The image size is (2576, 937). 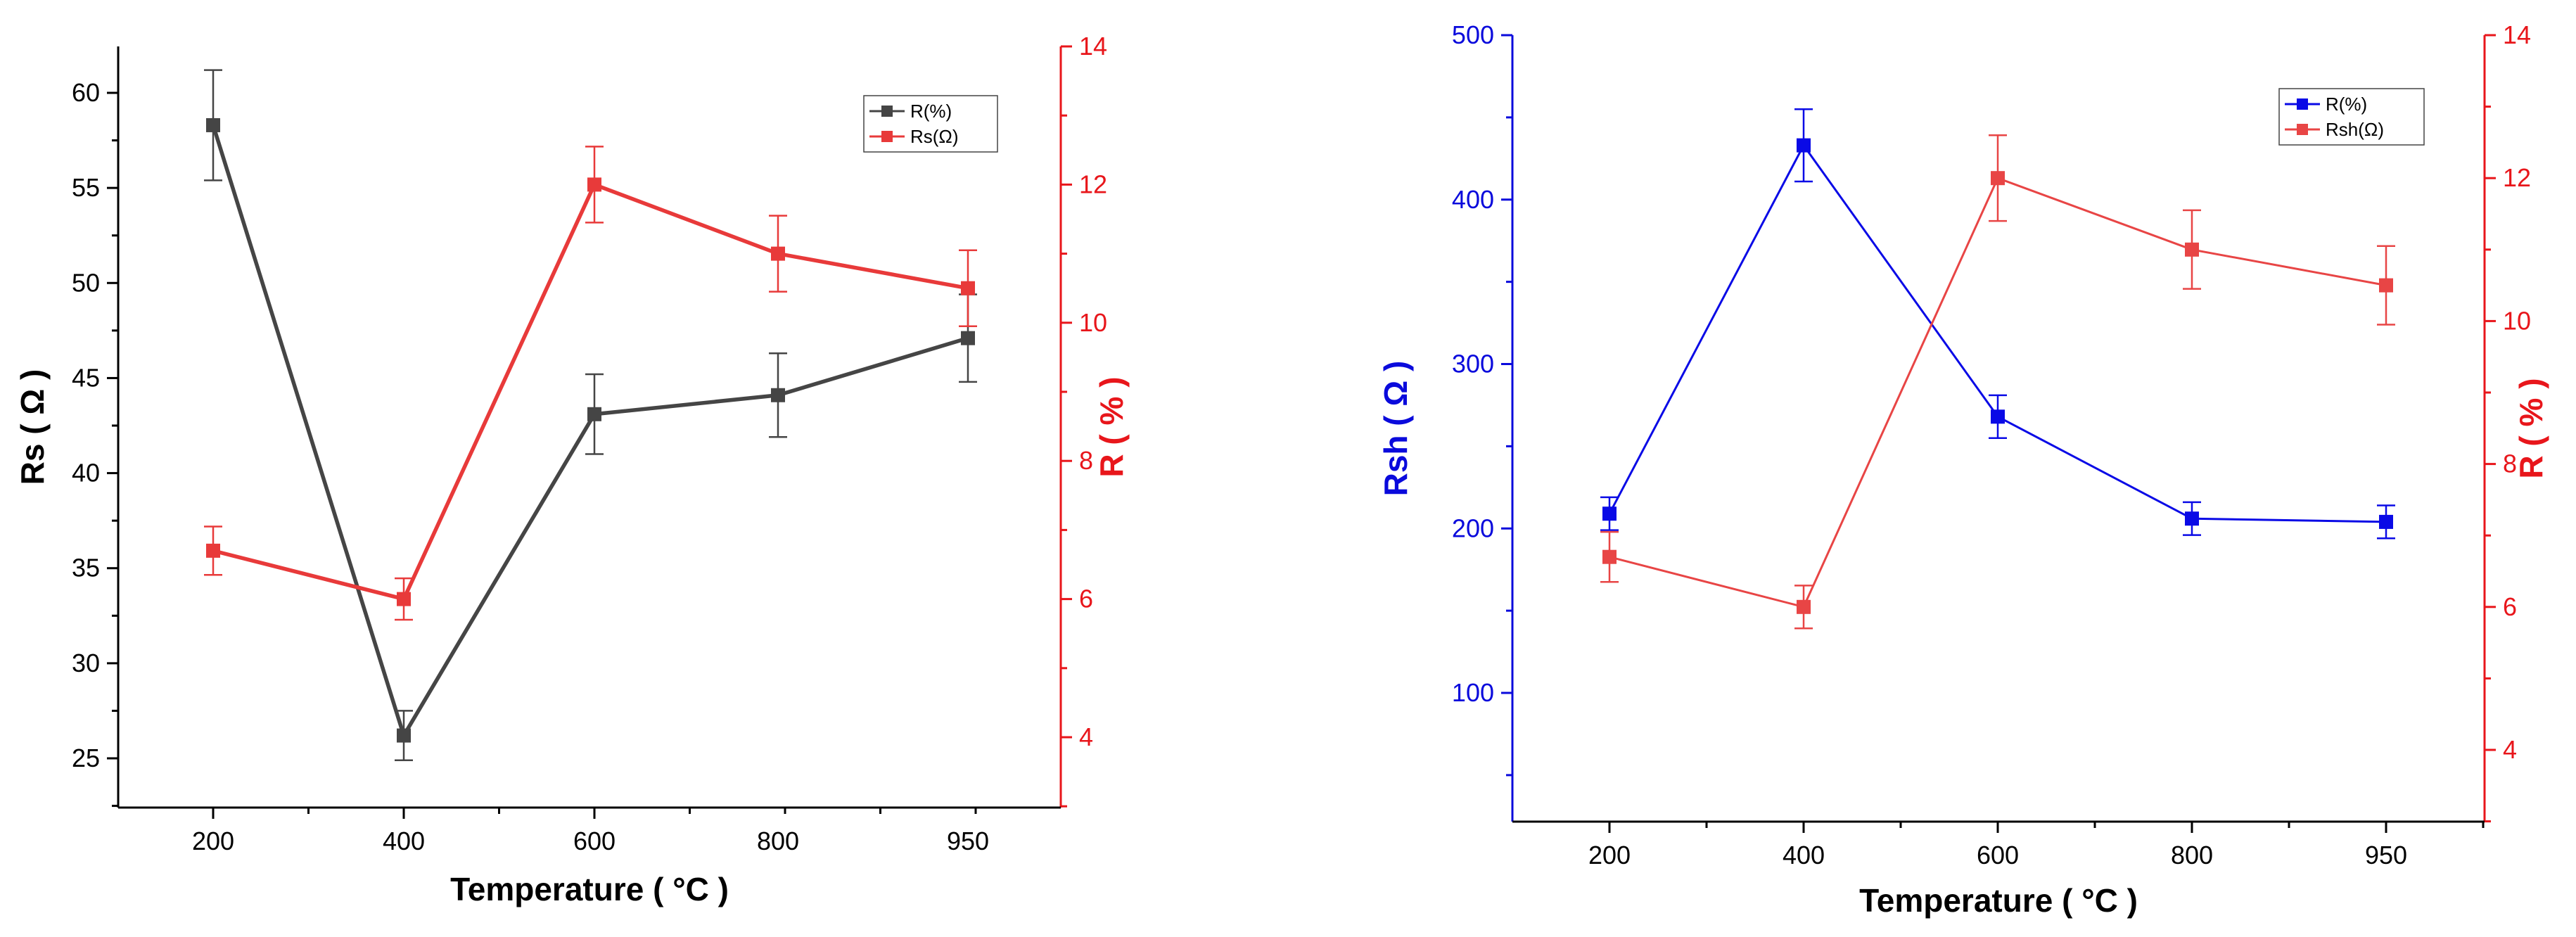 I want to click on legend-label: Rsh(Ω), so click(x=2355, y=129).